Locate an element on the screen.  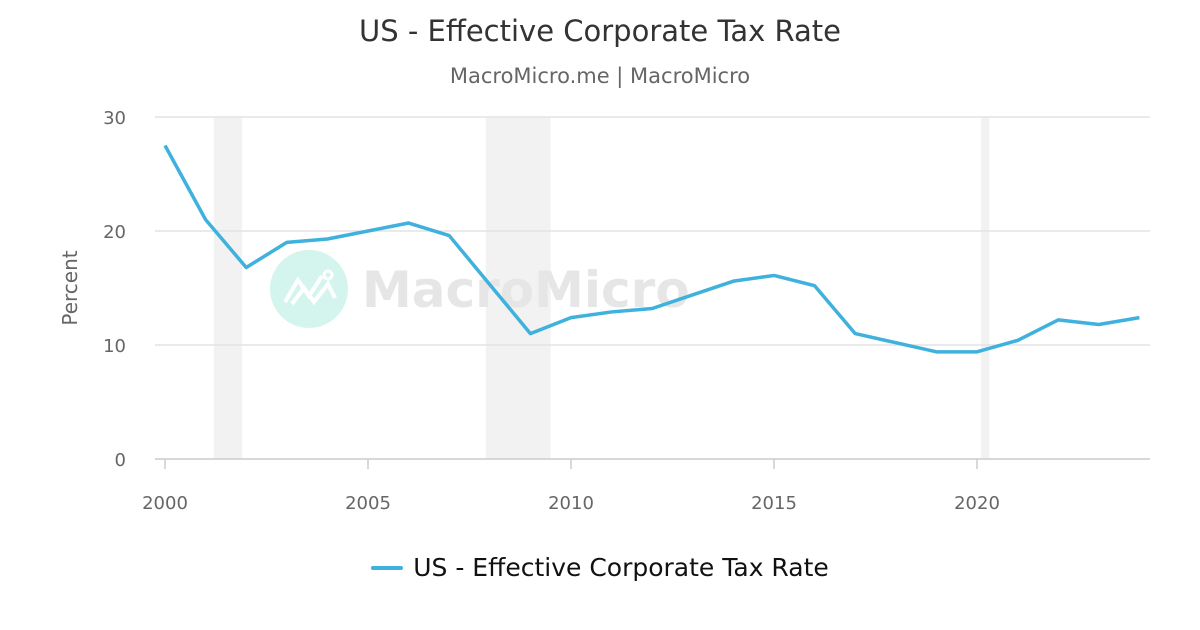
chart-title: US - Effective Corporate Tax Rate is located at coordinates (600, 31).